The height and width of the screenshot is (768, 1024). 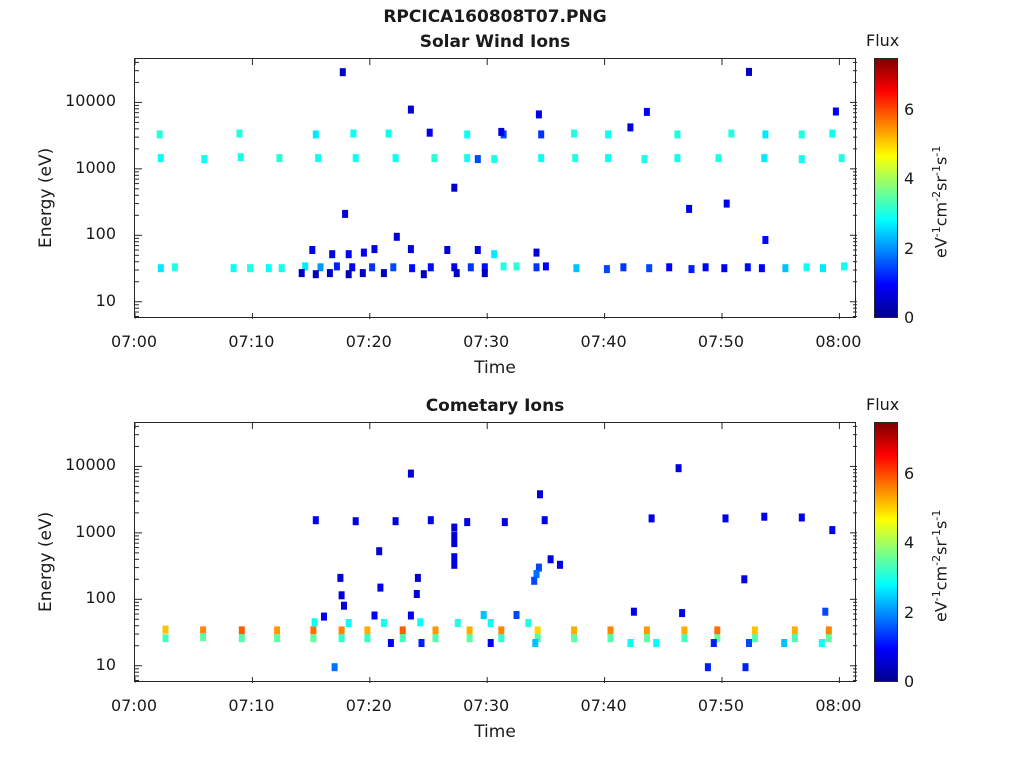 What do you see at coordinates (886, 552) in the screenshot?
I see `colorbar-bottom` at bounding box center [886, 552].